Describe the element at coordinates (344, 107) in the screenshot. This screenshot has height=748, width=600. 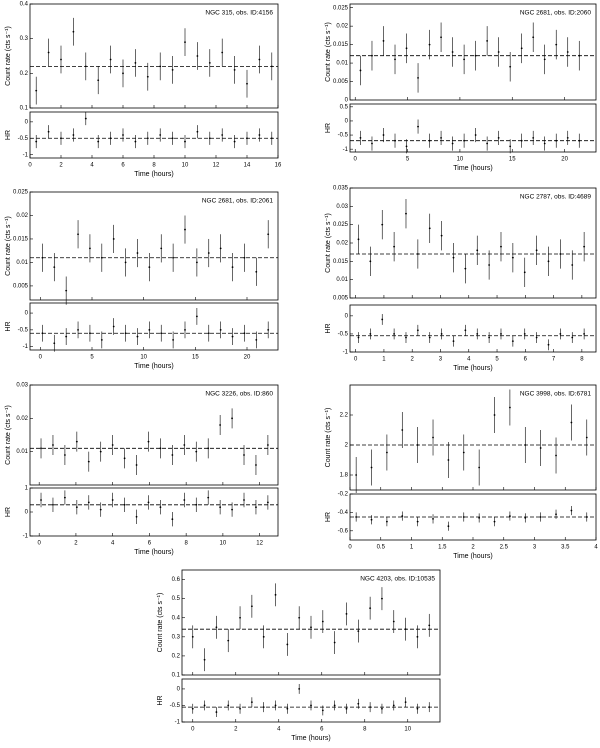
I see `y-tick-label: 0.5` at that location.